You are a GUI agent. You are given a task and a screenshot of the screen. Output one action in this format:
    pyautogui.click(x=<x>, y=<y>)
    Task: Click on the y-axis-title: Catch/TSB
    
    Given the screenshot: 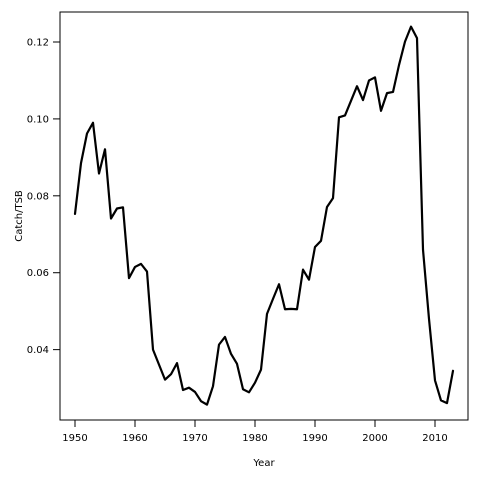 What is the action you would take?
    pyautogui.click(x=19, y=216)
    